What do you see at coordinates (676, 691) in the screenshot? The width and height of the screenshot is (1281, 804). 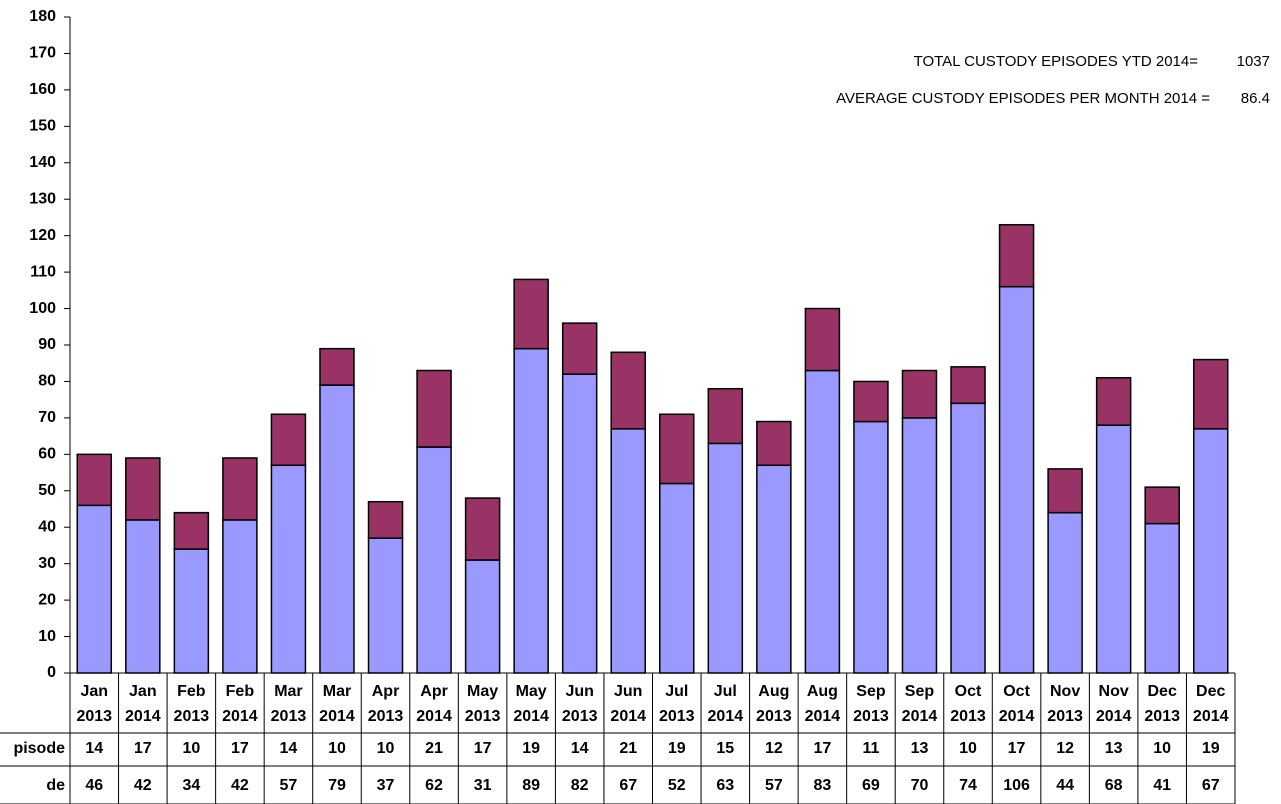 I see `x-tick-label: Jul` at bounding box center [676, 691].